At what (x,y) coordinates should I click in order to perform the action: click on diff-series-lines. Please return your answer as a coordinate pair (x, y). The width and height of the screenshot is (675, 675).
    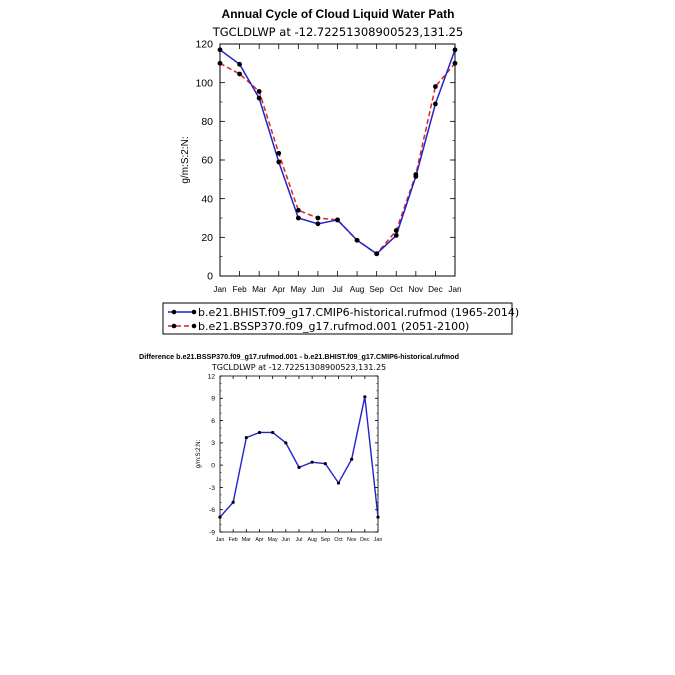
    Looking at the image, I should click on (299, 457).